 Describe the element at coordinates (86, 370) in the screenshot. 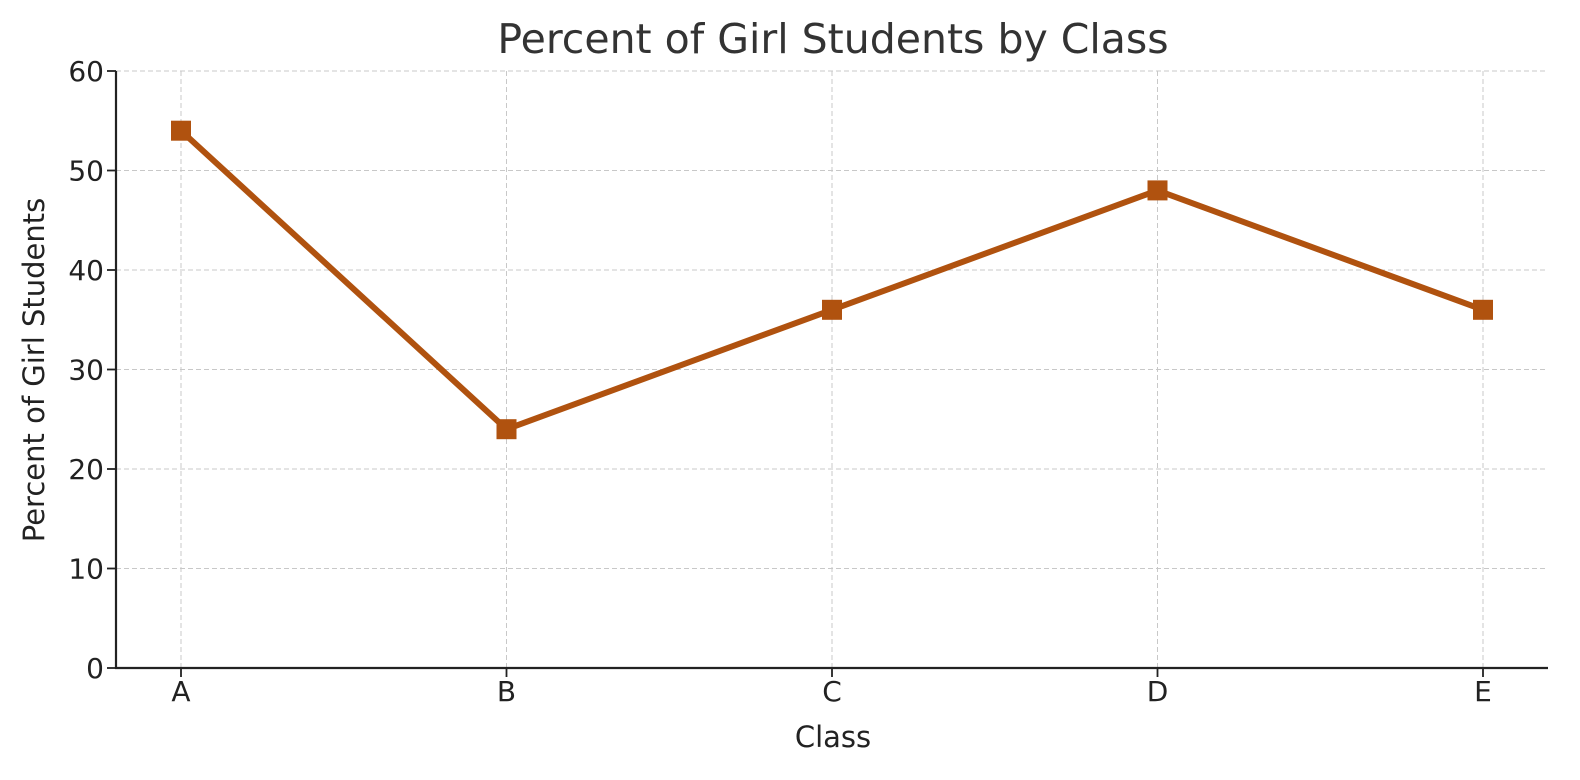

I see `y-tick-label: 30` at that location.